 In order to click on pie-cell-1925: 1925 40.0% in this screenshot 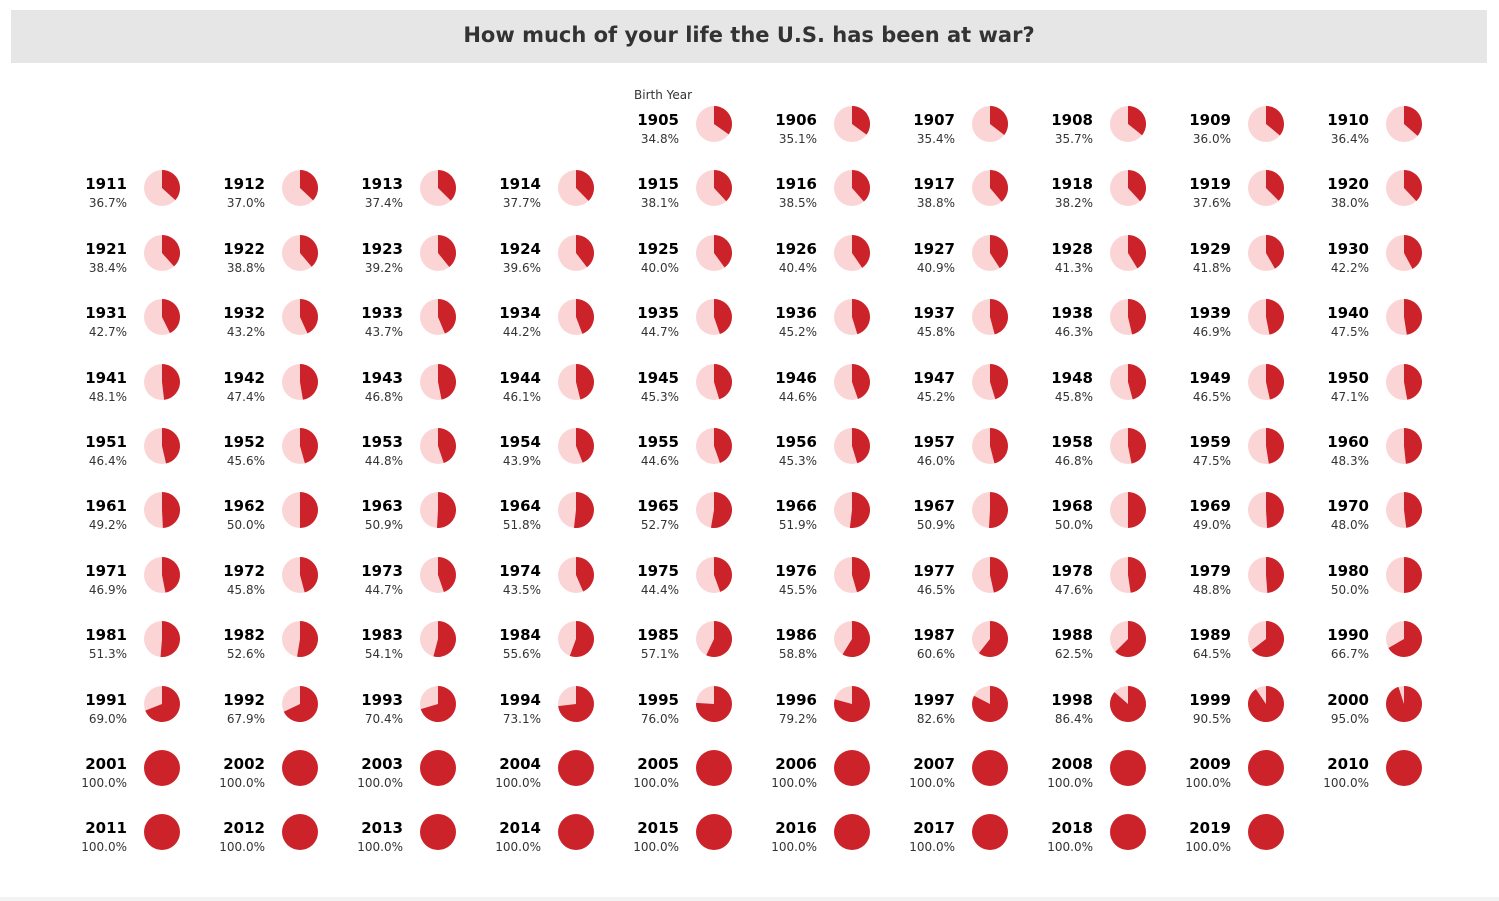, I will do `click(664, 266)`.